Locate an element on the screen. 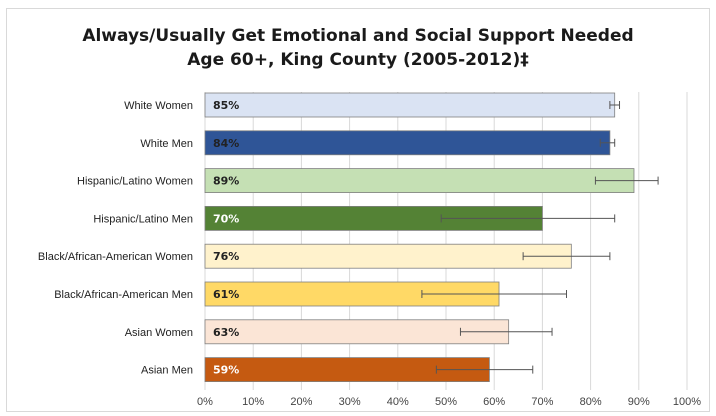 This screenshot has height=416, width=716. data-label: 89% is located at coordinates (226, 181).